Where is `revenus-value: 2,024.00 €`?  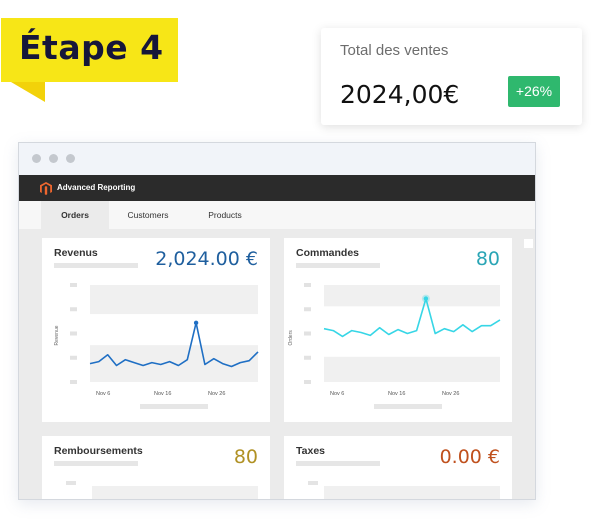
revenus-value: 2,024.00 € is located at coordinates (206, 259).